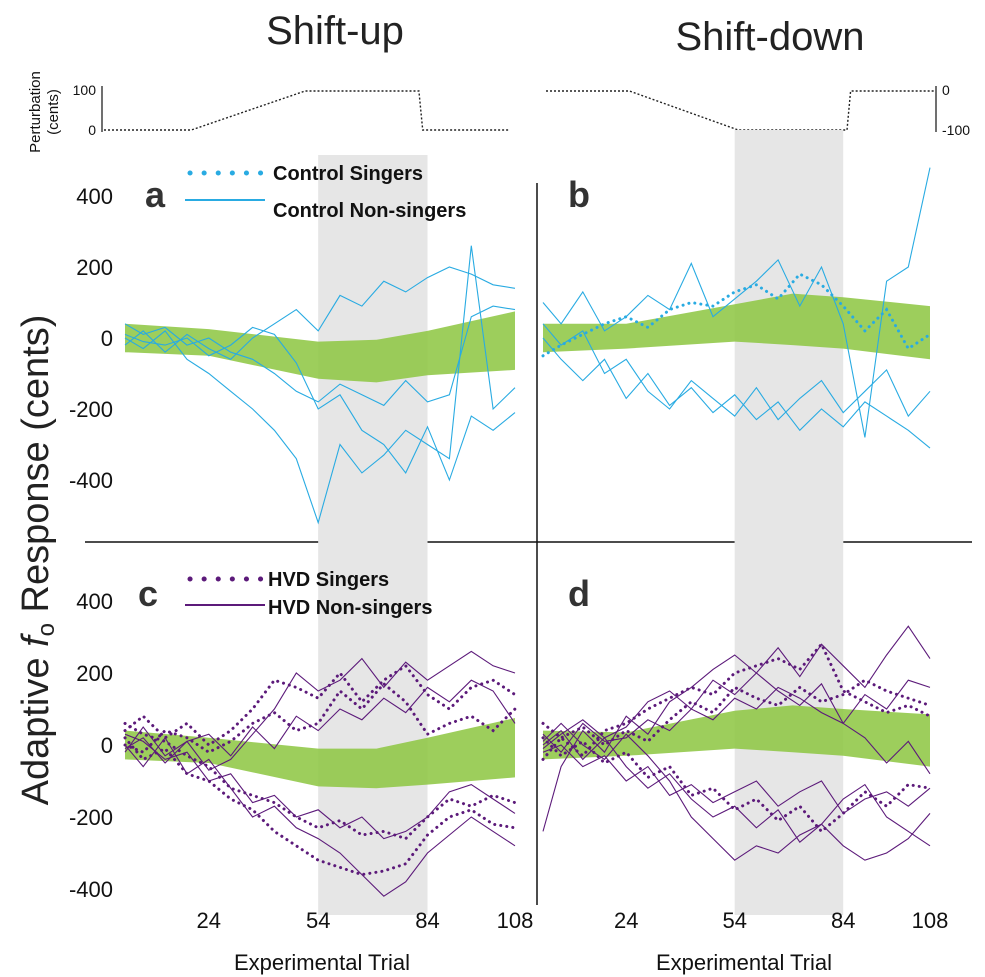 This screenshot has width=985, height=977. What do you see at coordinates (155, 194) in the screenshot?
I see `panel-letter-a: a` at bounding box center [155, 194].